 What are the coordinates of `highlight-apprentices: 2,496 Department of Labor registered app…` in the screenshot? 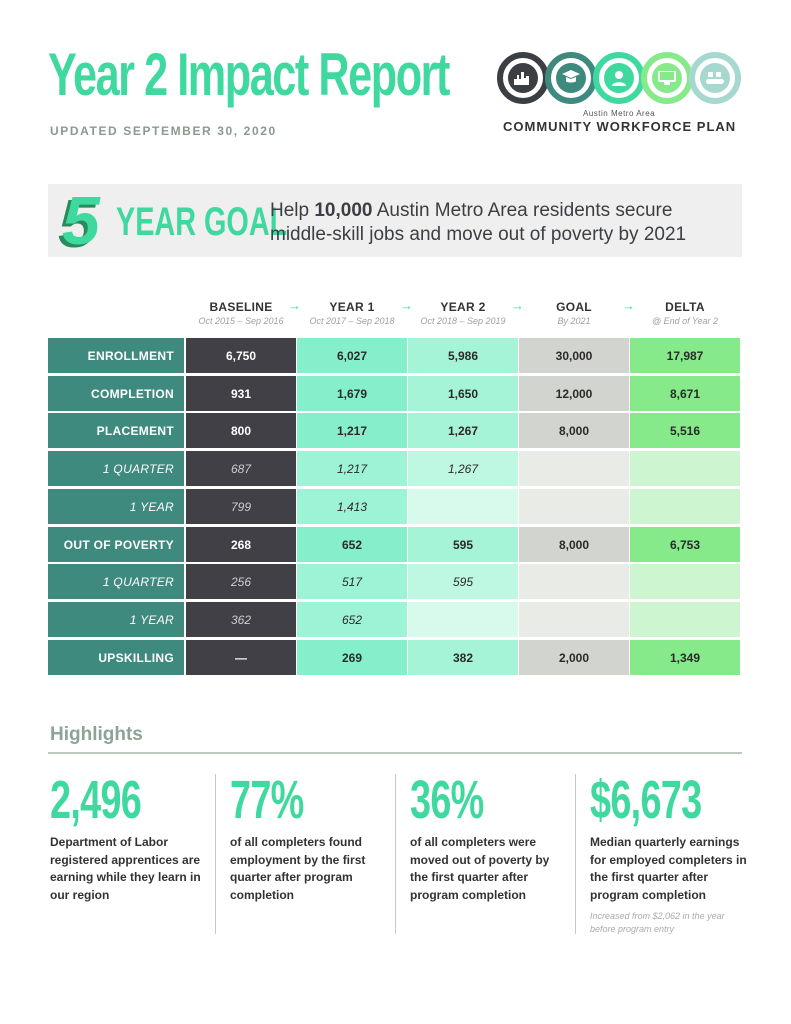 It's located at (130, 838).